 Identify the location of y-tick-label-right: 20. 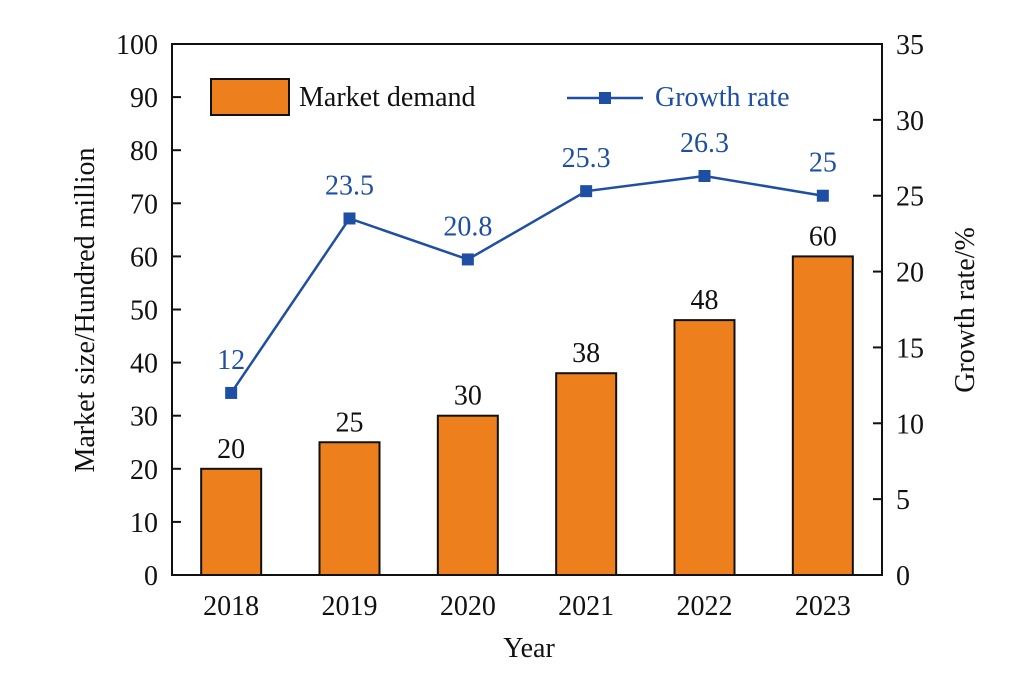
(910, 273).